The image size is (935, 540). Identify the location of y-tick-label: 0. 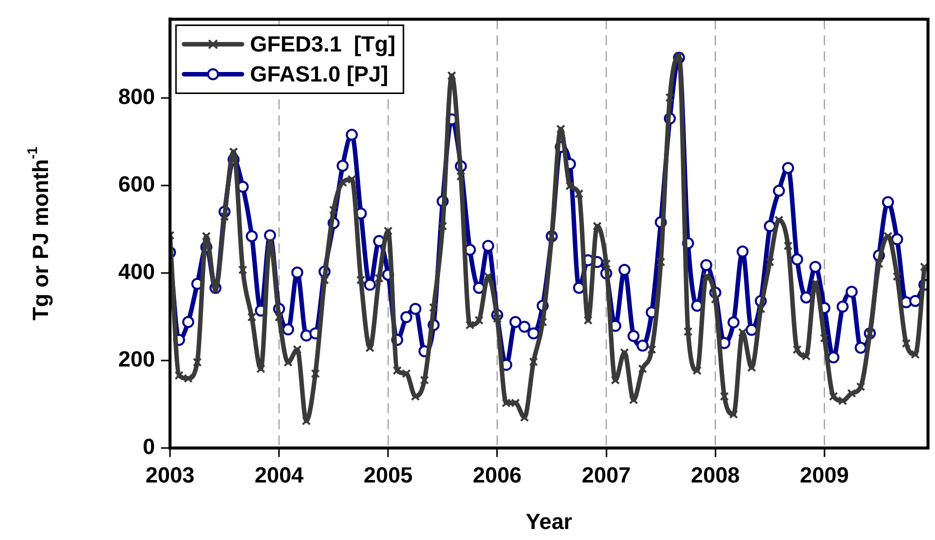
(148, 447).